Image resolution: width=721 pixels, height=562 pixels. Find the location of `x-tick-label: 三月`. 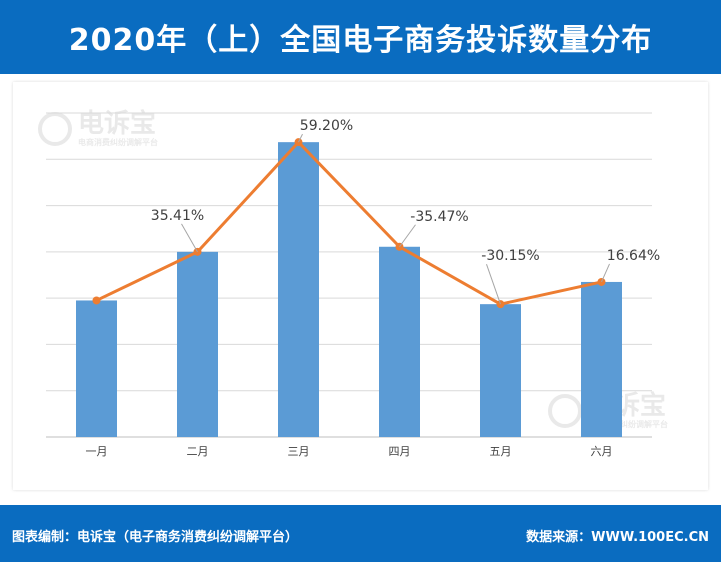

x-tick-label: 三月 is located at coordinates (299, 451).